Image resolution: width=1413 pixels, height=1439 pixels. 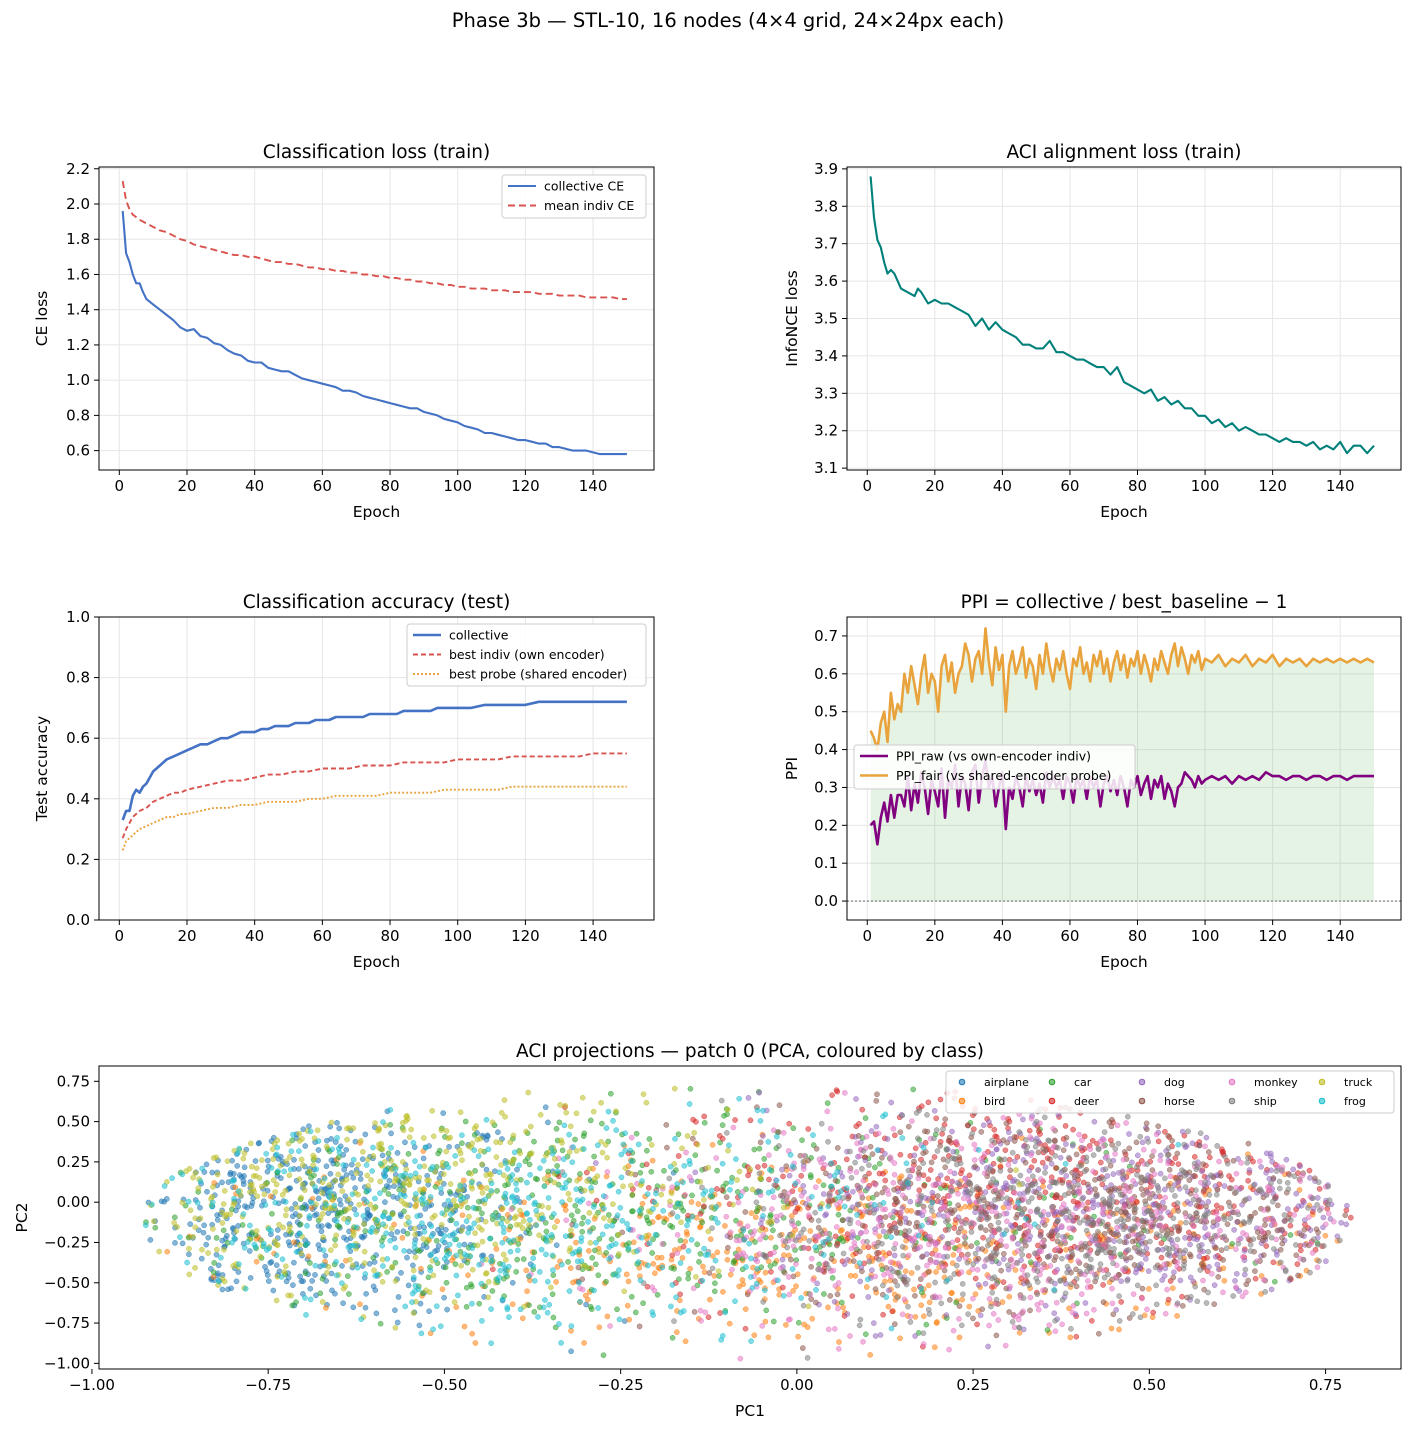 What do you see at coordinates (826, 319) in the screenshot?
I see `y-tick-label: 3.5` at bounding box center [826, 319].